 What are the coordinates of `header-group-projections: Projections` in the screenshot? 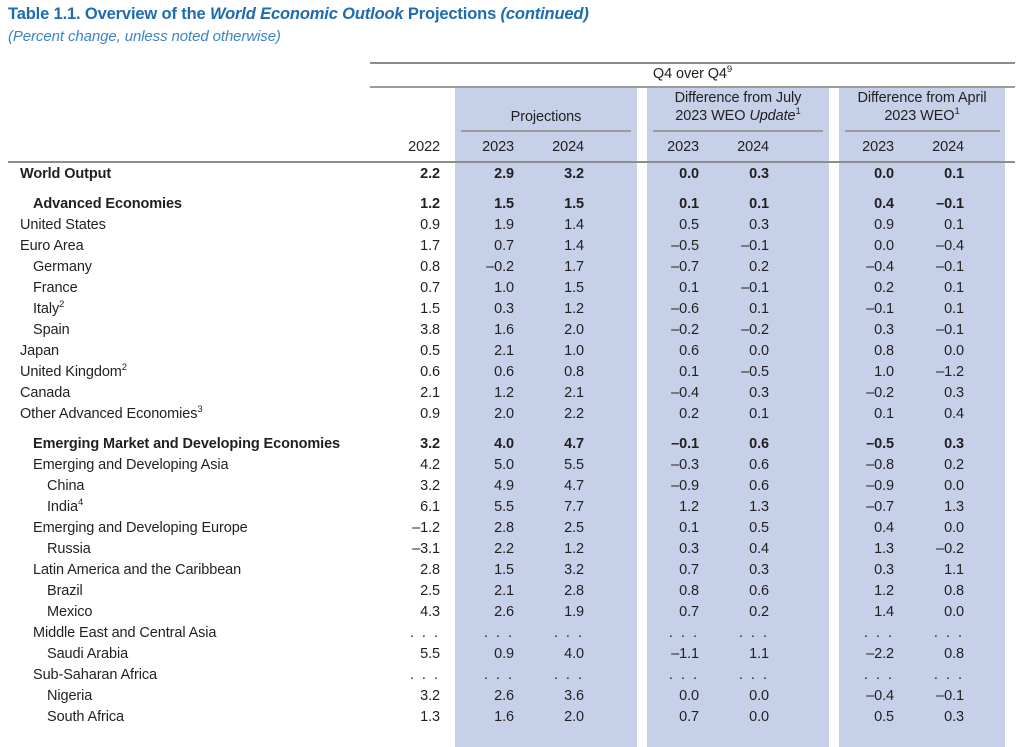 It's located at (546, 117).